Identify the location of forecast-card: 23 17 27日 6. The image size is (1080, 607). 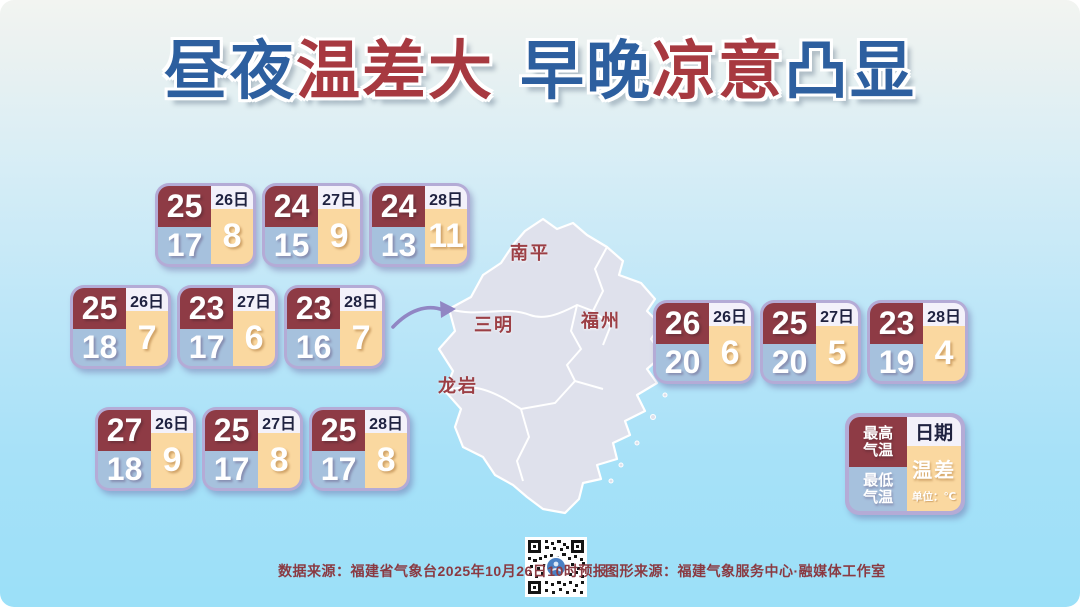
(227, 327).